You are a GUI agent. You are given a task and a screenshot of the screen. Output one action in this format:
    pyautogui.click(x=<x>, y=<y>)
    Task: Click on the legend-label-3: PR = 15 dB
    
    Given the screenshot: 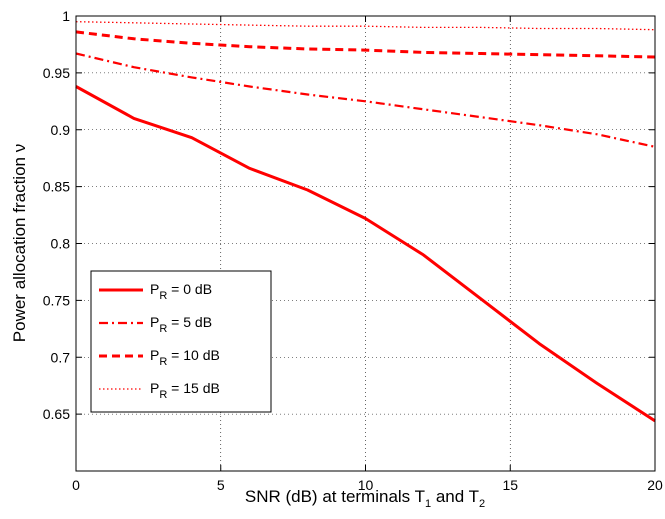 What is the action you would take?
    pyautogui.click(x=185, y=390)
    